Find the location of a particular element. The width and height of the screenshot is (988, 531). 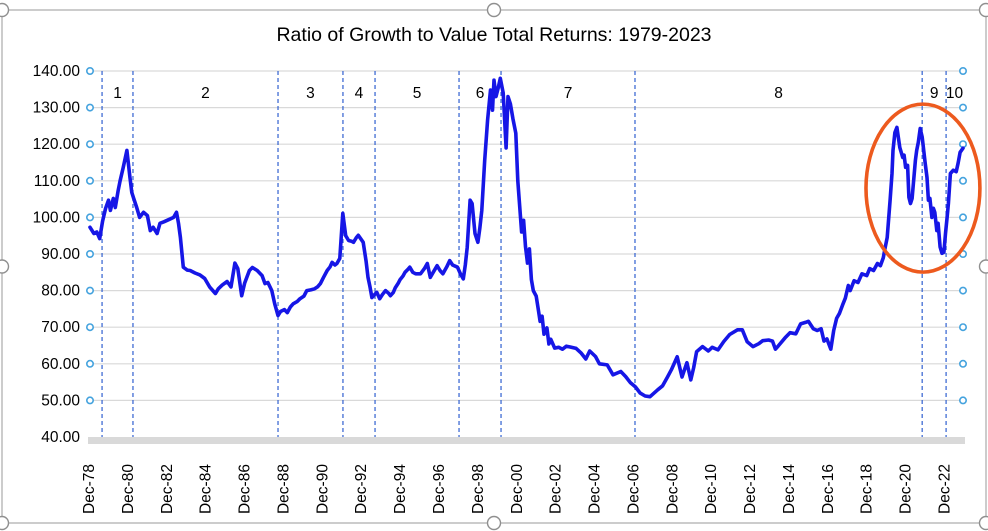

region-label: 3 is located at coordinates (310, 93).